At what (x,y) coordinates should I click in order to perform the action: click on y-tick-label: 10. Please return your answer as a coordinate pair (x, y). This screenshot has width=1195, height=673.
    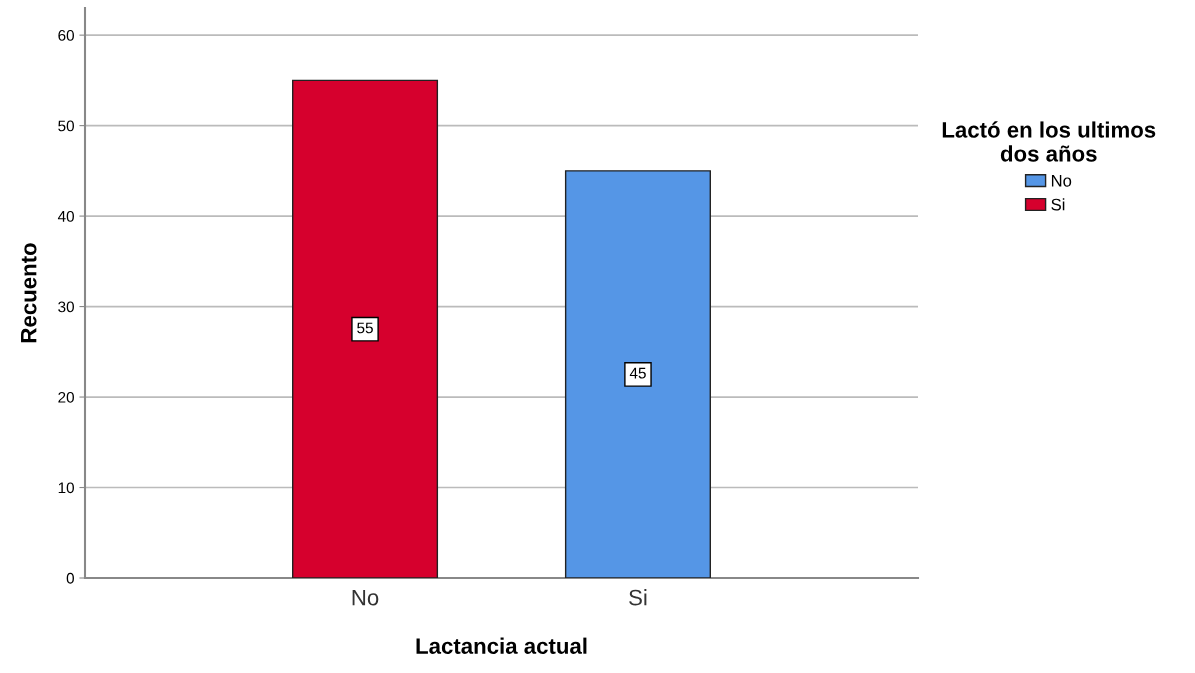
    Looking at the image, I should click on (66, 488).